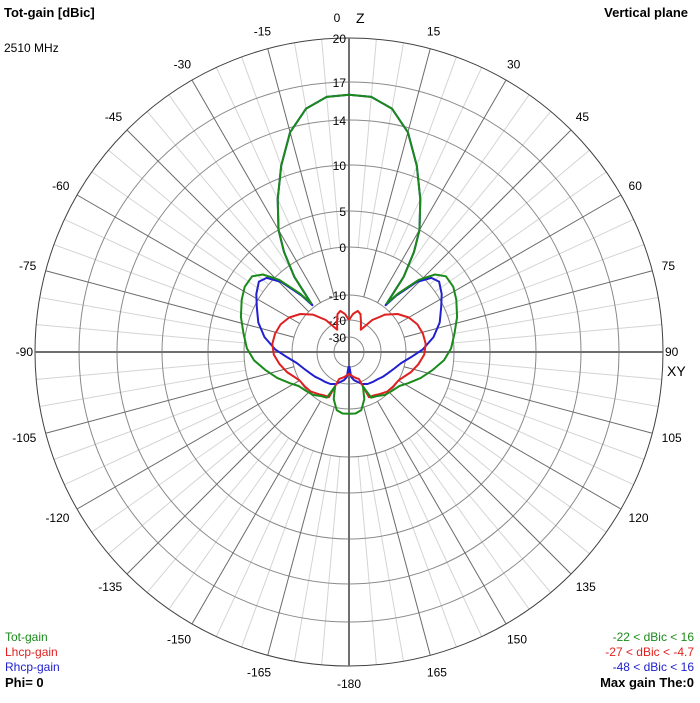  What do you see at coordinates (514, 64) in the screenshot?
I see `svg-text: 30` at bounding box center [514, 64].